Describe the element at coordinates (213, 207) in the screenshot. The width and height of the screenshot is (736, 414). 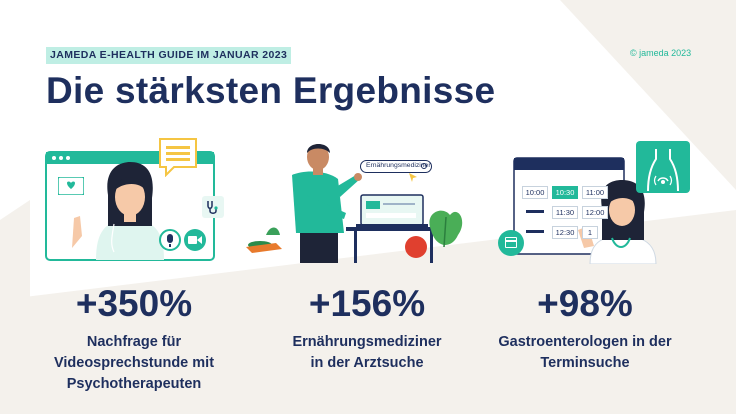
I see `stethoscope-icon` at that location.